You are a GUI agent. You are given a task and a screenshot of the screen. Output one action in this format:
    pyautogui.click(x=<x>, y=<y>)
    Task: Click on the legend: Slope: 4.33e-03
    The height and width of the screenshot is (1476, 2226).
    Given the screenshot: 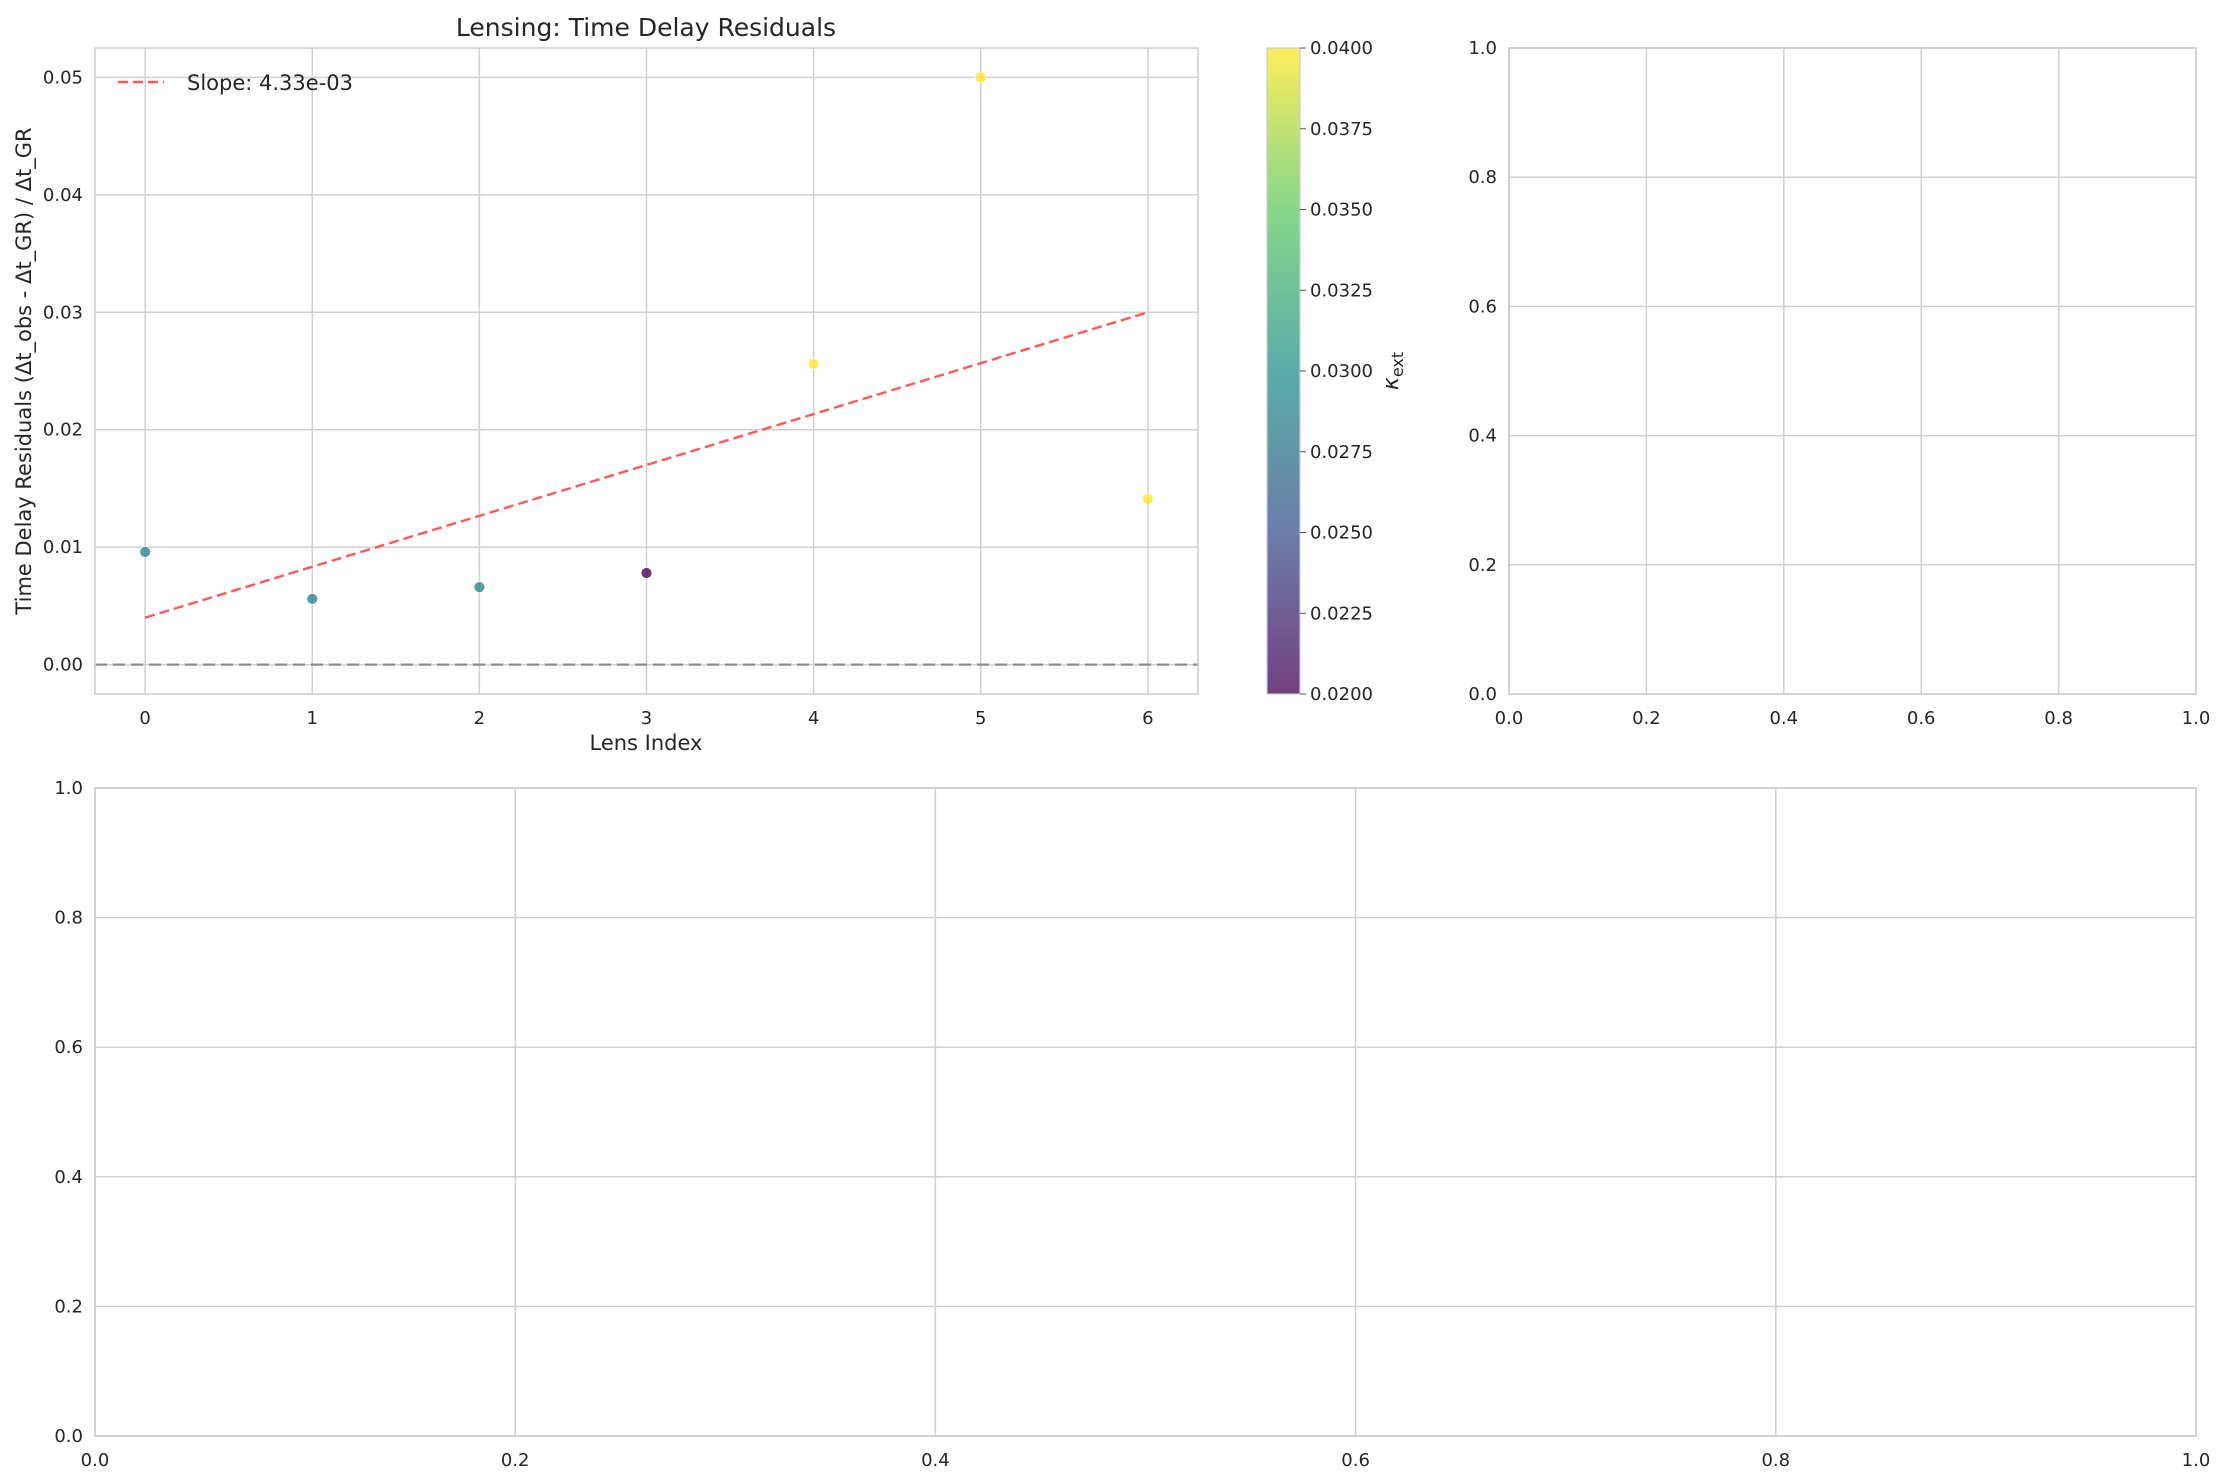 What is the action you would take?
    pyautogui.click(x=235, y=83)
    